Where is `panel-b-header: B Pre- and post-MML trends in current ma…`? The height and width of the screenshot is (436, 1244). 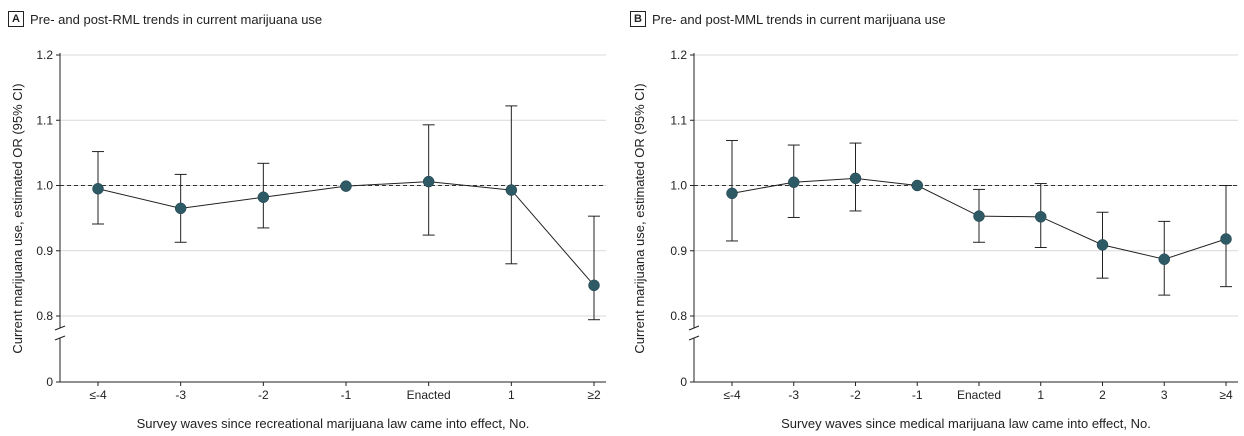 panel-b-header: B Pre- and post-MML trends in current ma… is located at coordinates (788, 19).